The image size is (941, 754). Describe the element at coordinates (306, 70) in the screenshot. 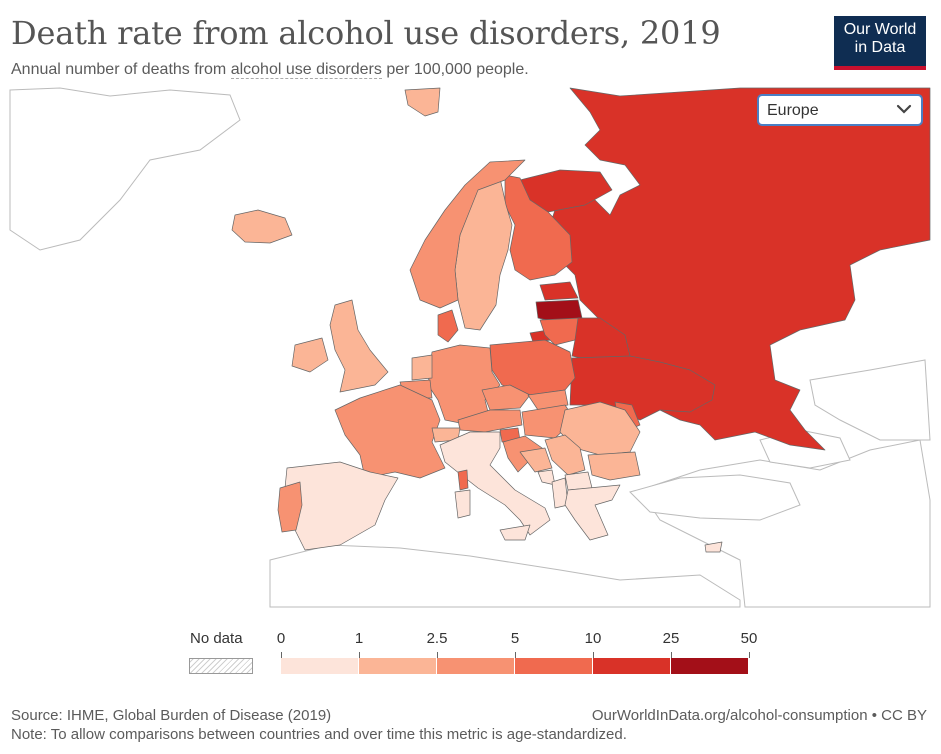

I see `subtitle-link: alcohol use disorders` at that location.